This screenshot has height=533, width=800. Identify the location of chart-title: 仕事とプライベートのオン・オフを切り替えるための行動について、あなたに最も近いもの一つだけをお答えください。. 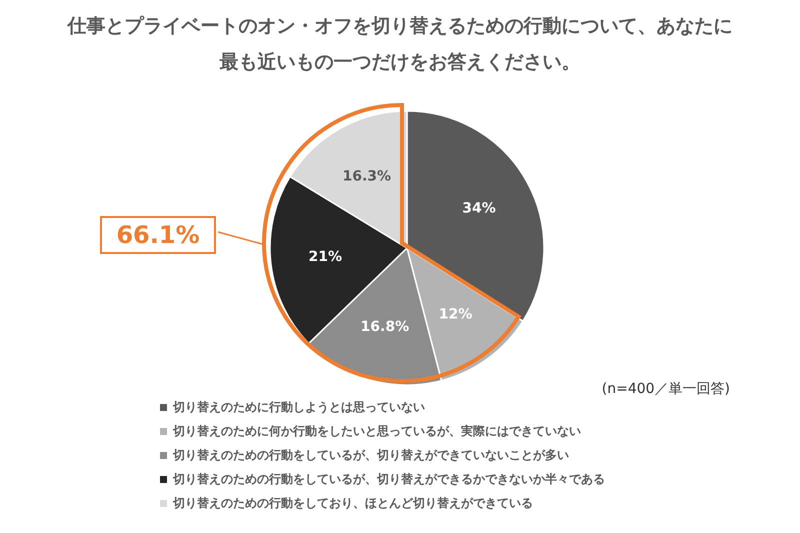
(400, 44).